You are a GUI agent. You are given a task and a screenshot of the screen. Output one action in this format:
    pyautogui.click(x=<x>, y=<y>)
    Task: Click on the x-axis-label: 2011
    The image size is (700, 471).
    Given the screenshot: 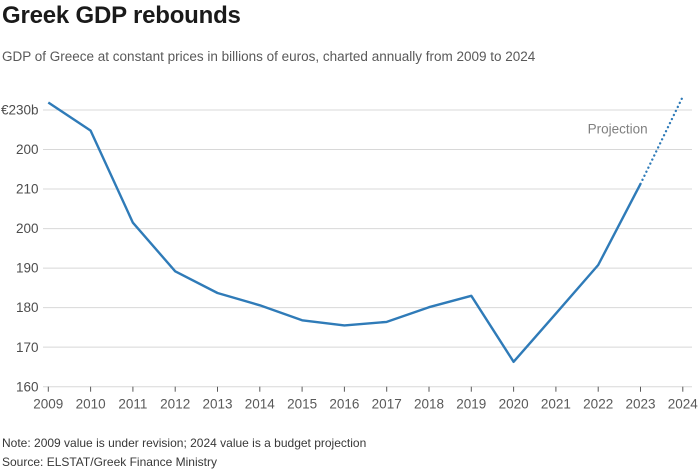 What is the action you would take?
    pyautogui.click(x=132, y=404)
    